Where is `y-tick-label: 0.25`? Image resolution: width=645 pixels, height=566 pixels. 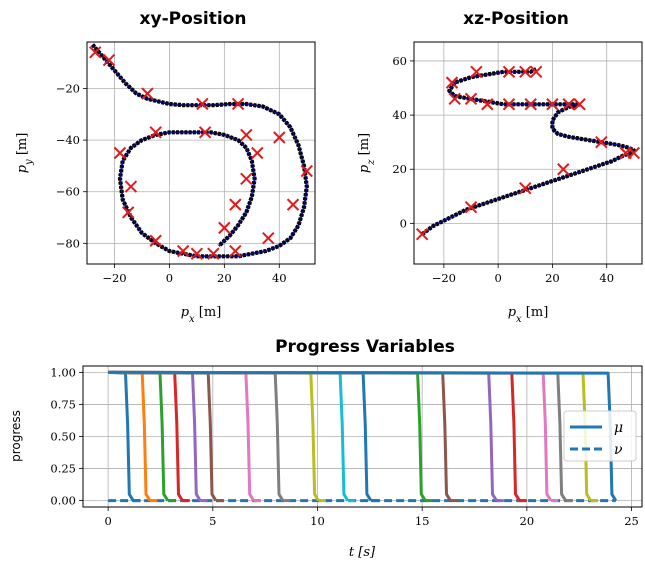 y-tick-label: 0.25 is located at coordinates (63, 469).